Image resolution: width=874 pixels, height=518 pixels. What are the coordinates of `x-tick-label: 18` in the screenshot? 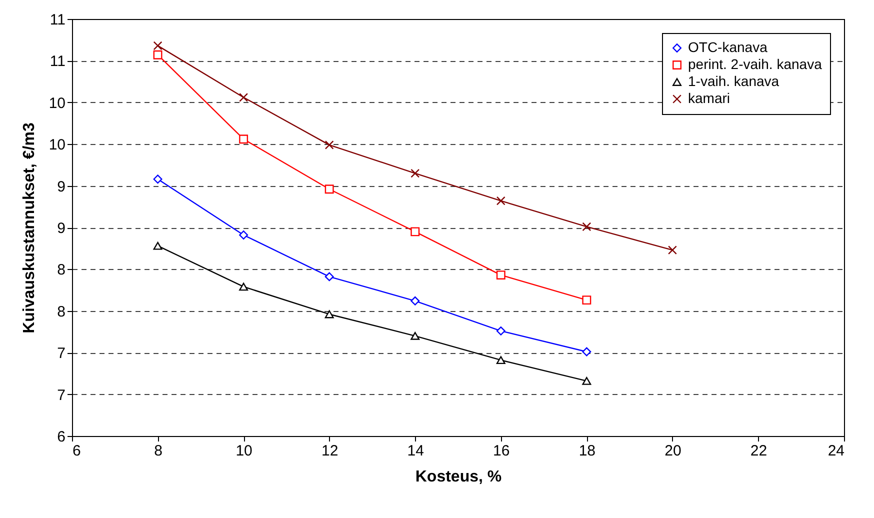 It's located at (587, 451).